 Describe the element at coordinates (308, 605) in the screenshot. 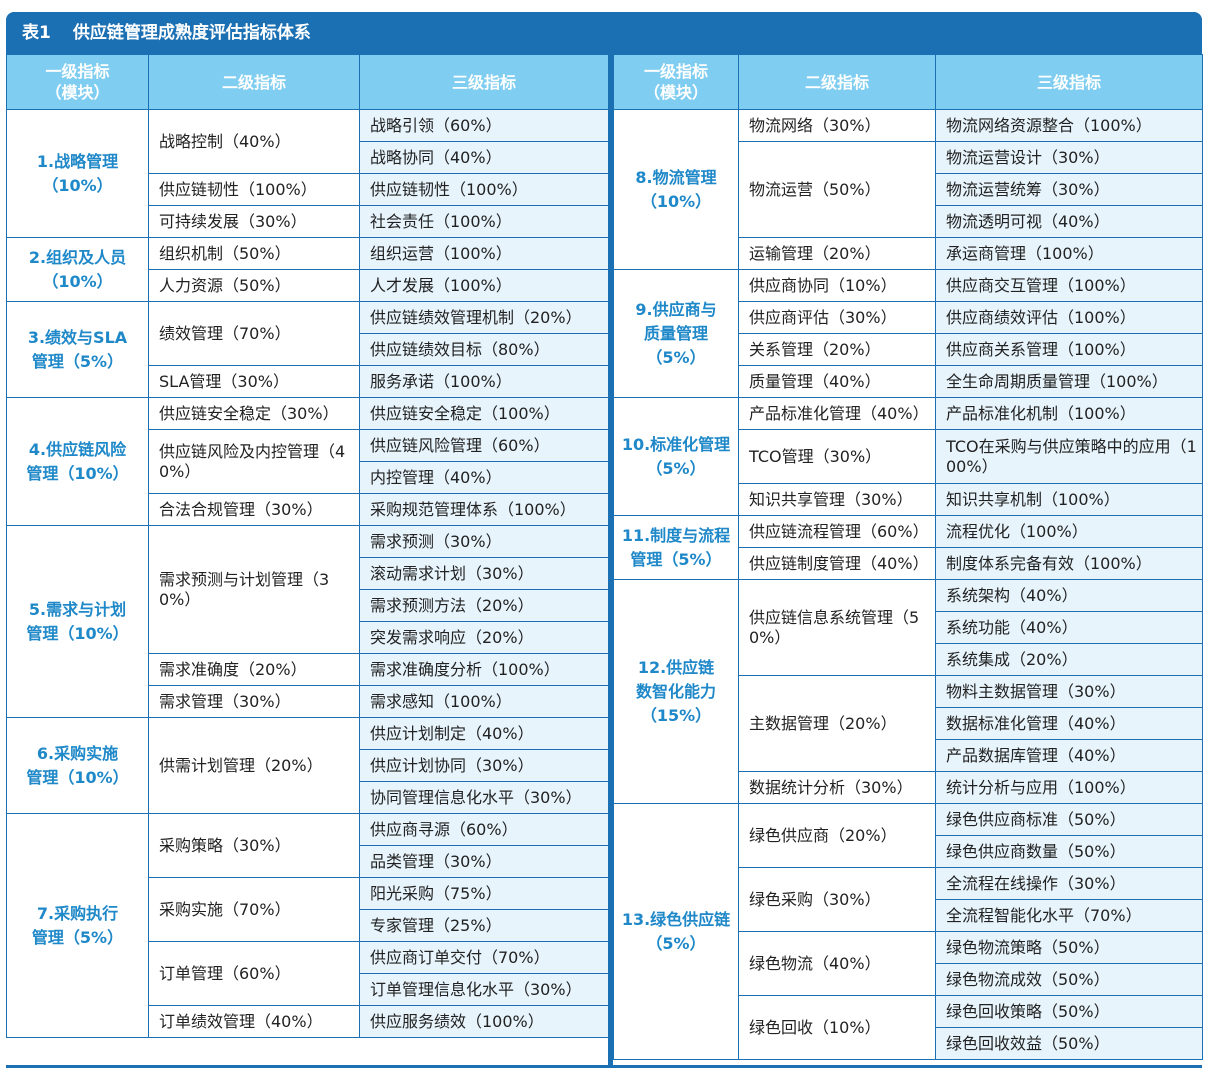

I see `table-row: 需求预测方法（20%）` at that location.